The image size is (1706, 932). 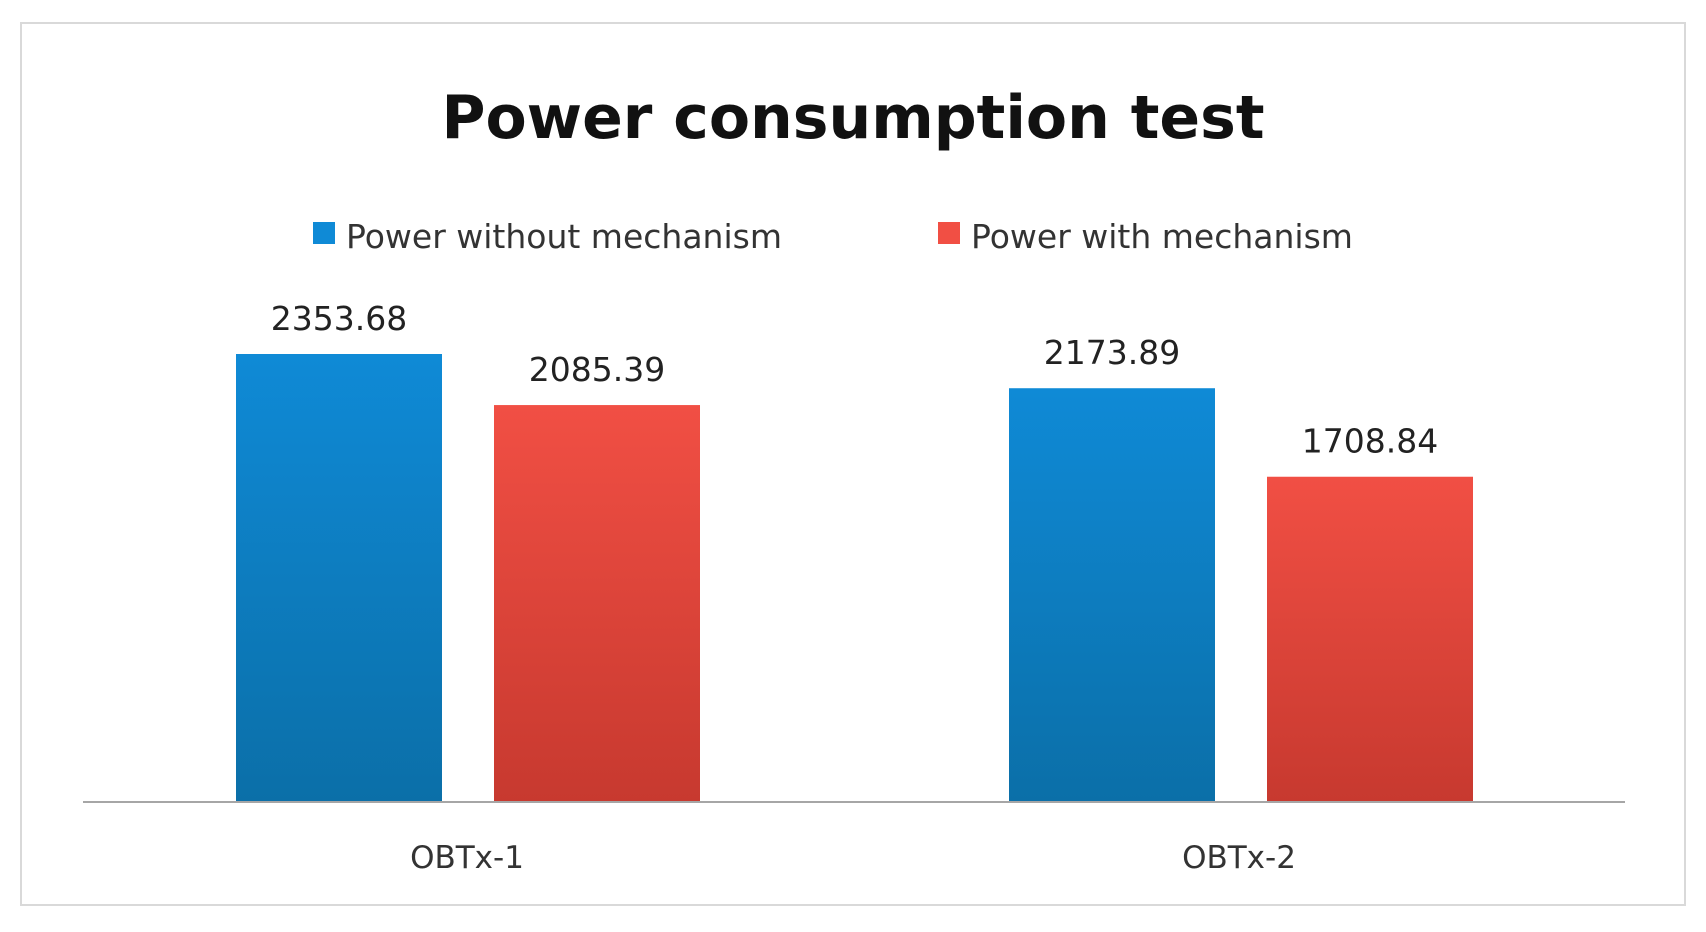 What do you see at coordinates (564, 236) in the screenshot?
I see `legend-label-without: Power without mechanism` at bounding box center [564, 236].